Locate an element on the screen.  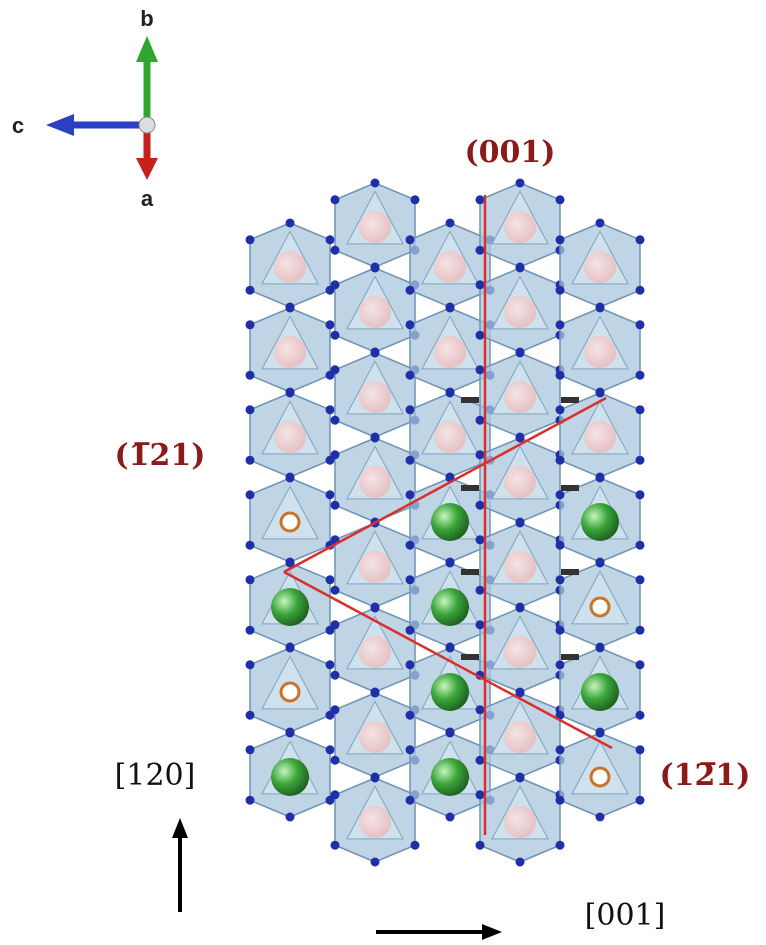
plane-label: (001) is located at coordinates (509, 152).